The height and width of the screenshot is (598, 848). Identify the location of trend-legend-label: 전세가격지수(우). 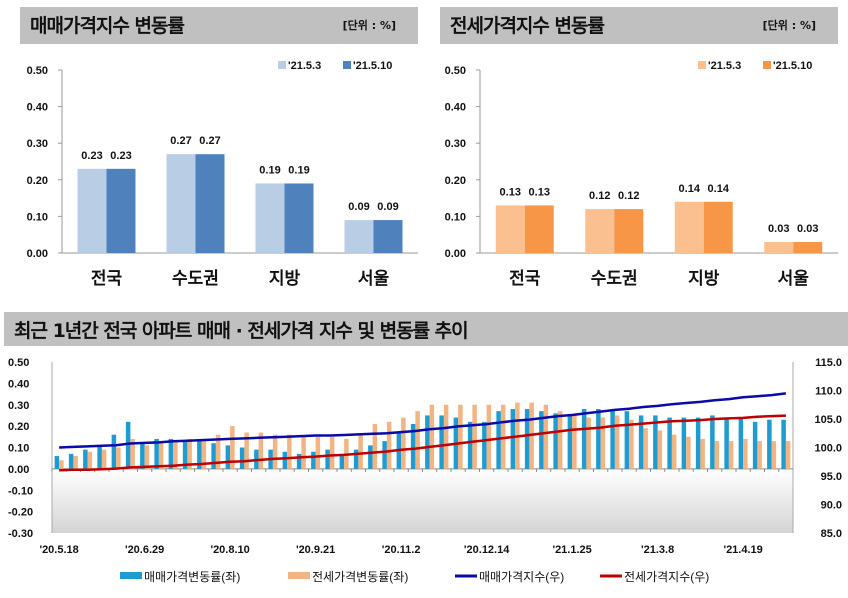
(666, 577).